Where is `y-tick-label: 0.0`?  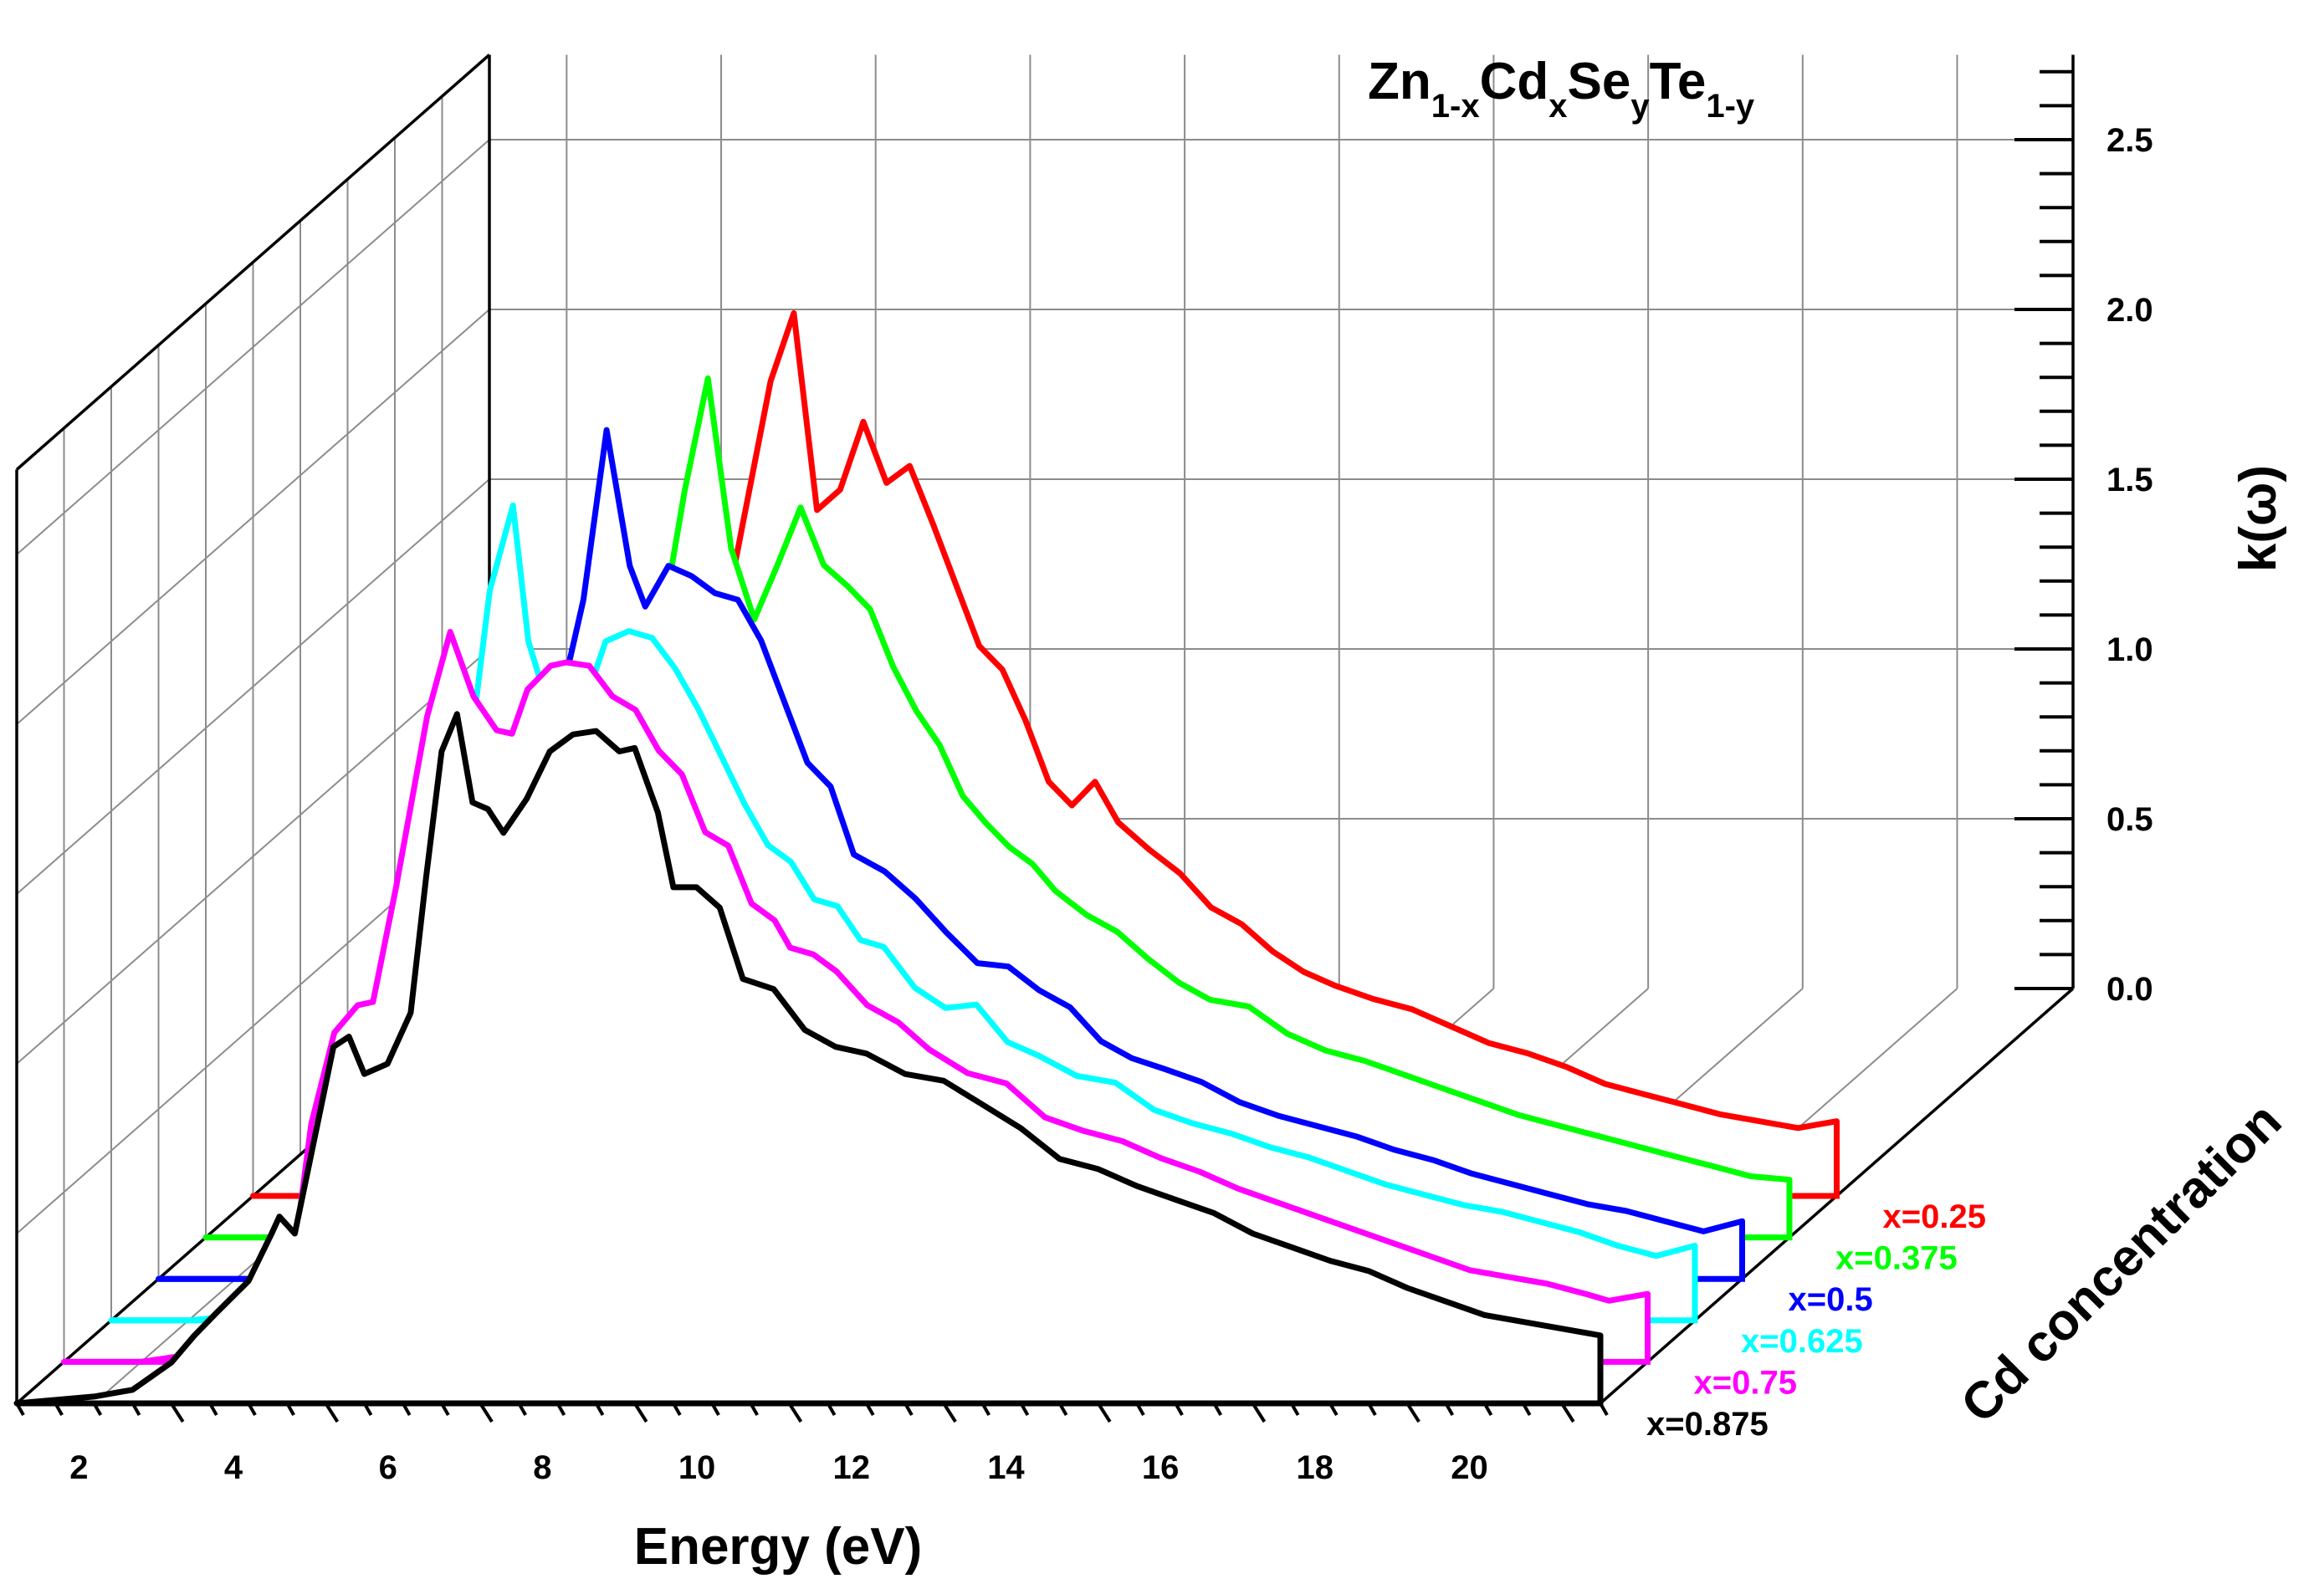
y-tick-label: 0.0 is located at coordinates (2130, 989).